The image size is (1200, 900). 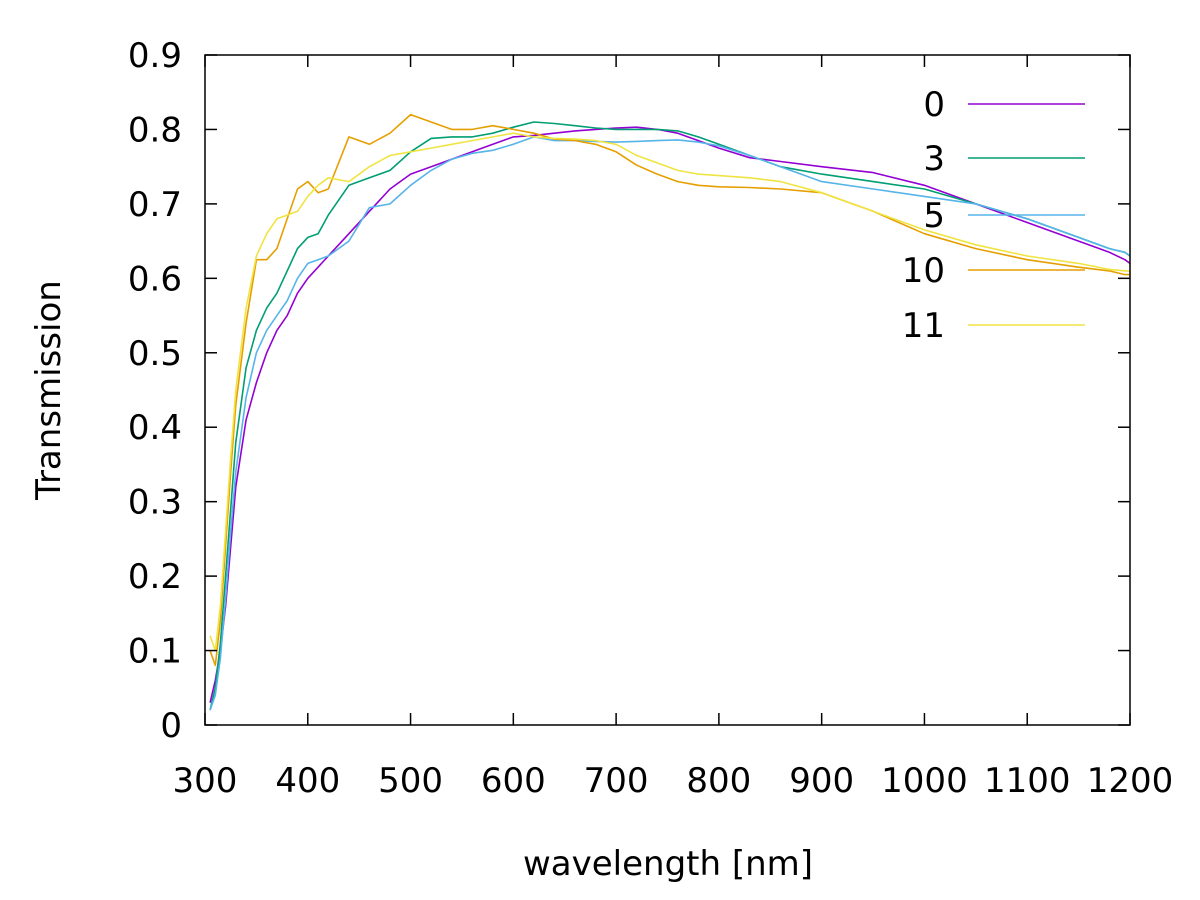 I want to click on legend: 0 3 5 10 11, so click(x=993, y=215).